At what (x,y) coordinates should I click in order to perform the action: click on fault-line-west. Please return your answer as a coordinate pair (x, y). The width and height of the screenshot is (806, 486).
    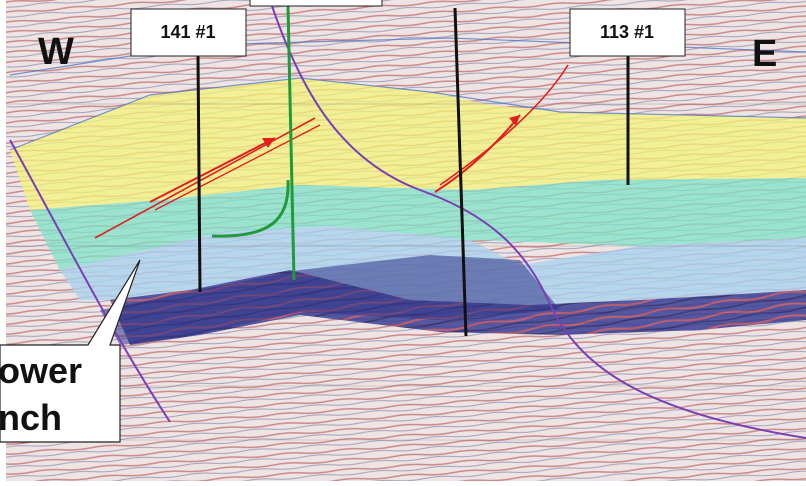
    Looking at the image, I should click on (90, 281).